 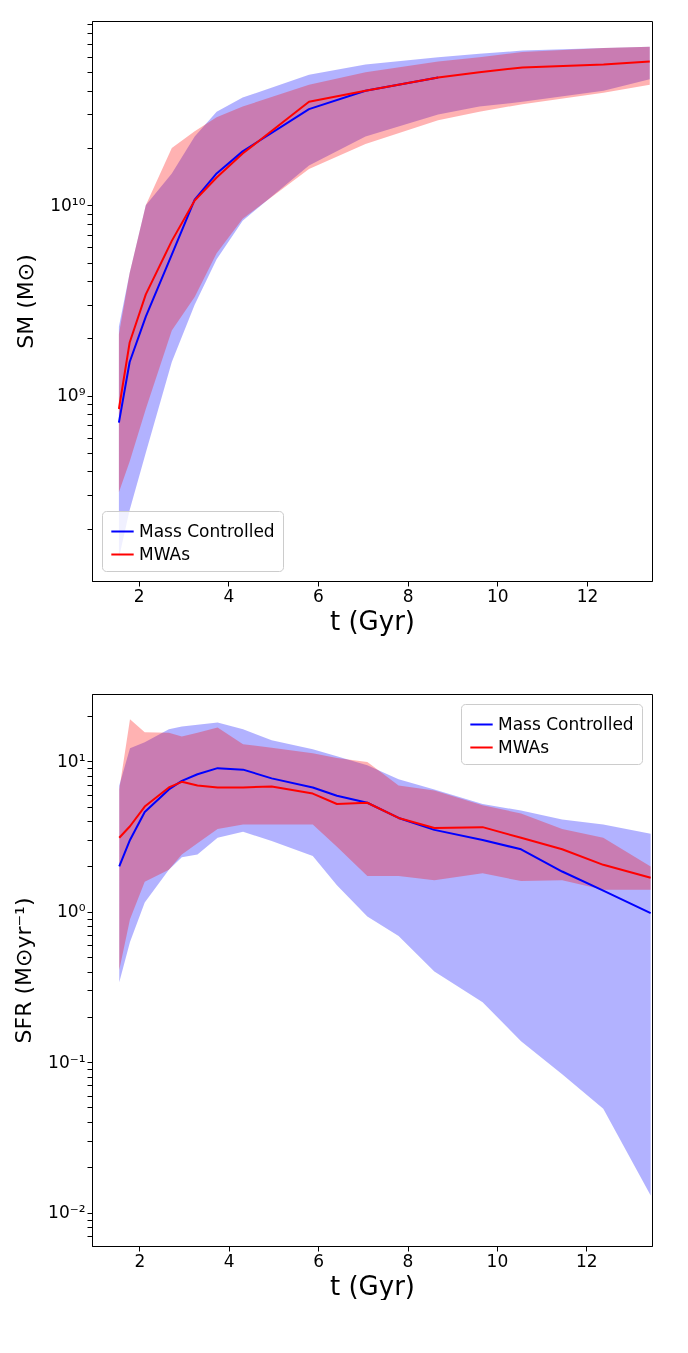 I want to click on y-tick-label: 10¹, so click(x=71, y=760).